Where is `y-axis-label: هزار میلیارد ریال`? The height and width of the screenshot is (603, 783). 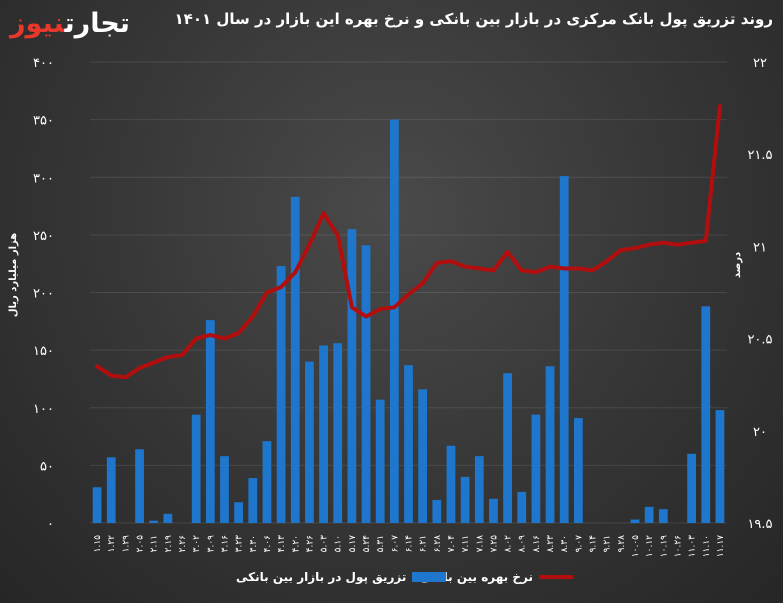
y-axis-label: هزار میلیارد ریال is located at coordinates (13, 275).